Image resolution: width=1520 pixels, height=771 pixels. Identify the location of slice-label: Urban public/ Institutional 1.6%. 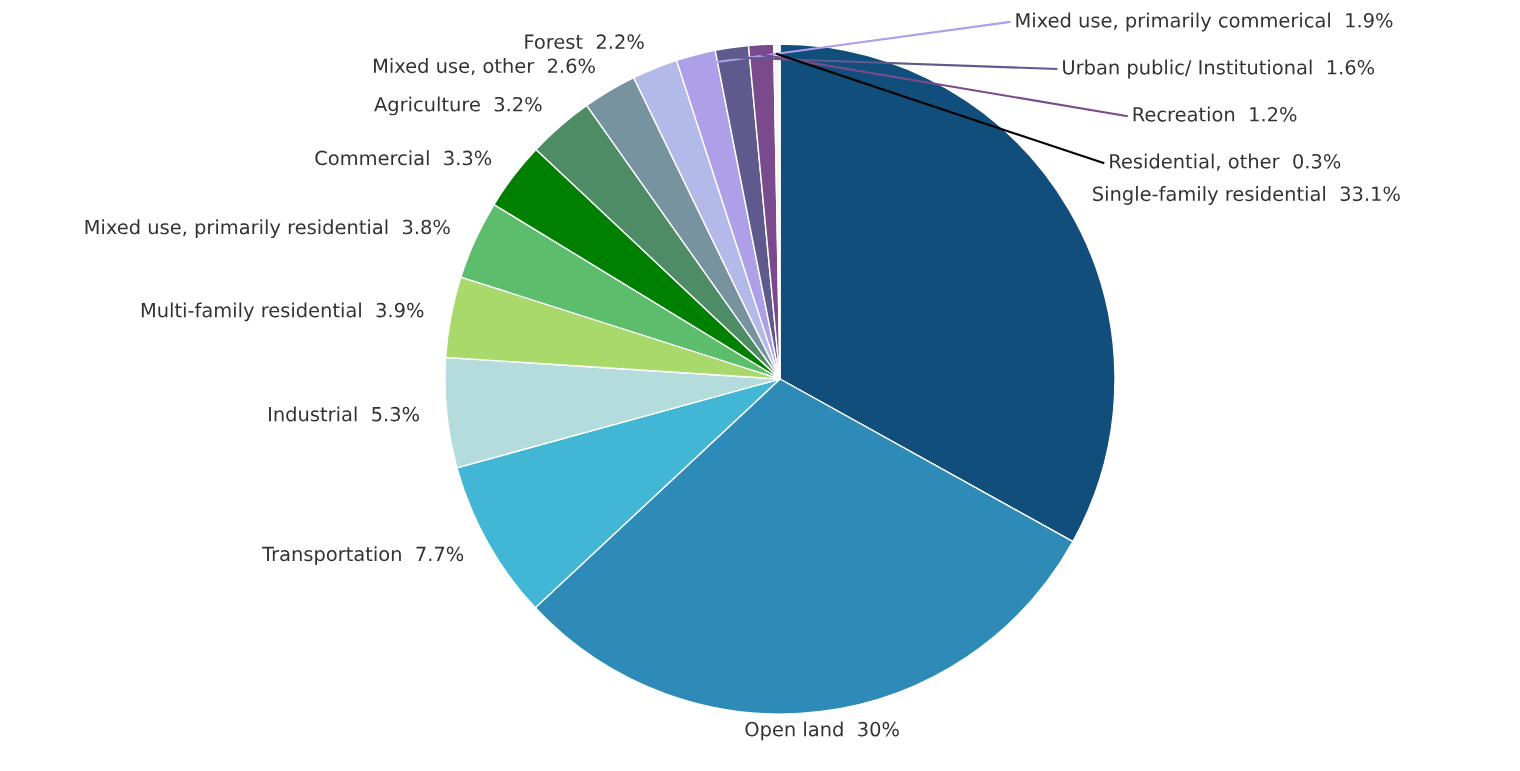
(1219, 69).